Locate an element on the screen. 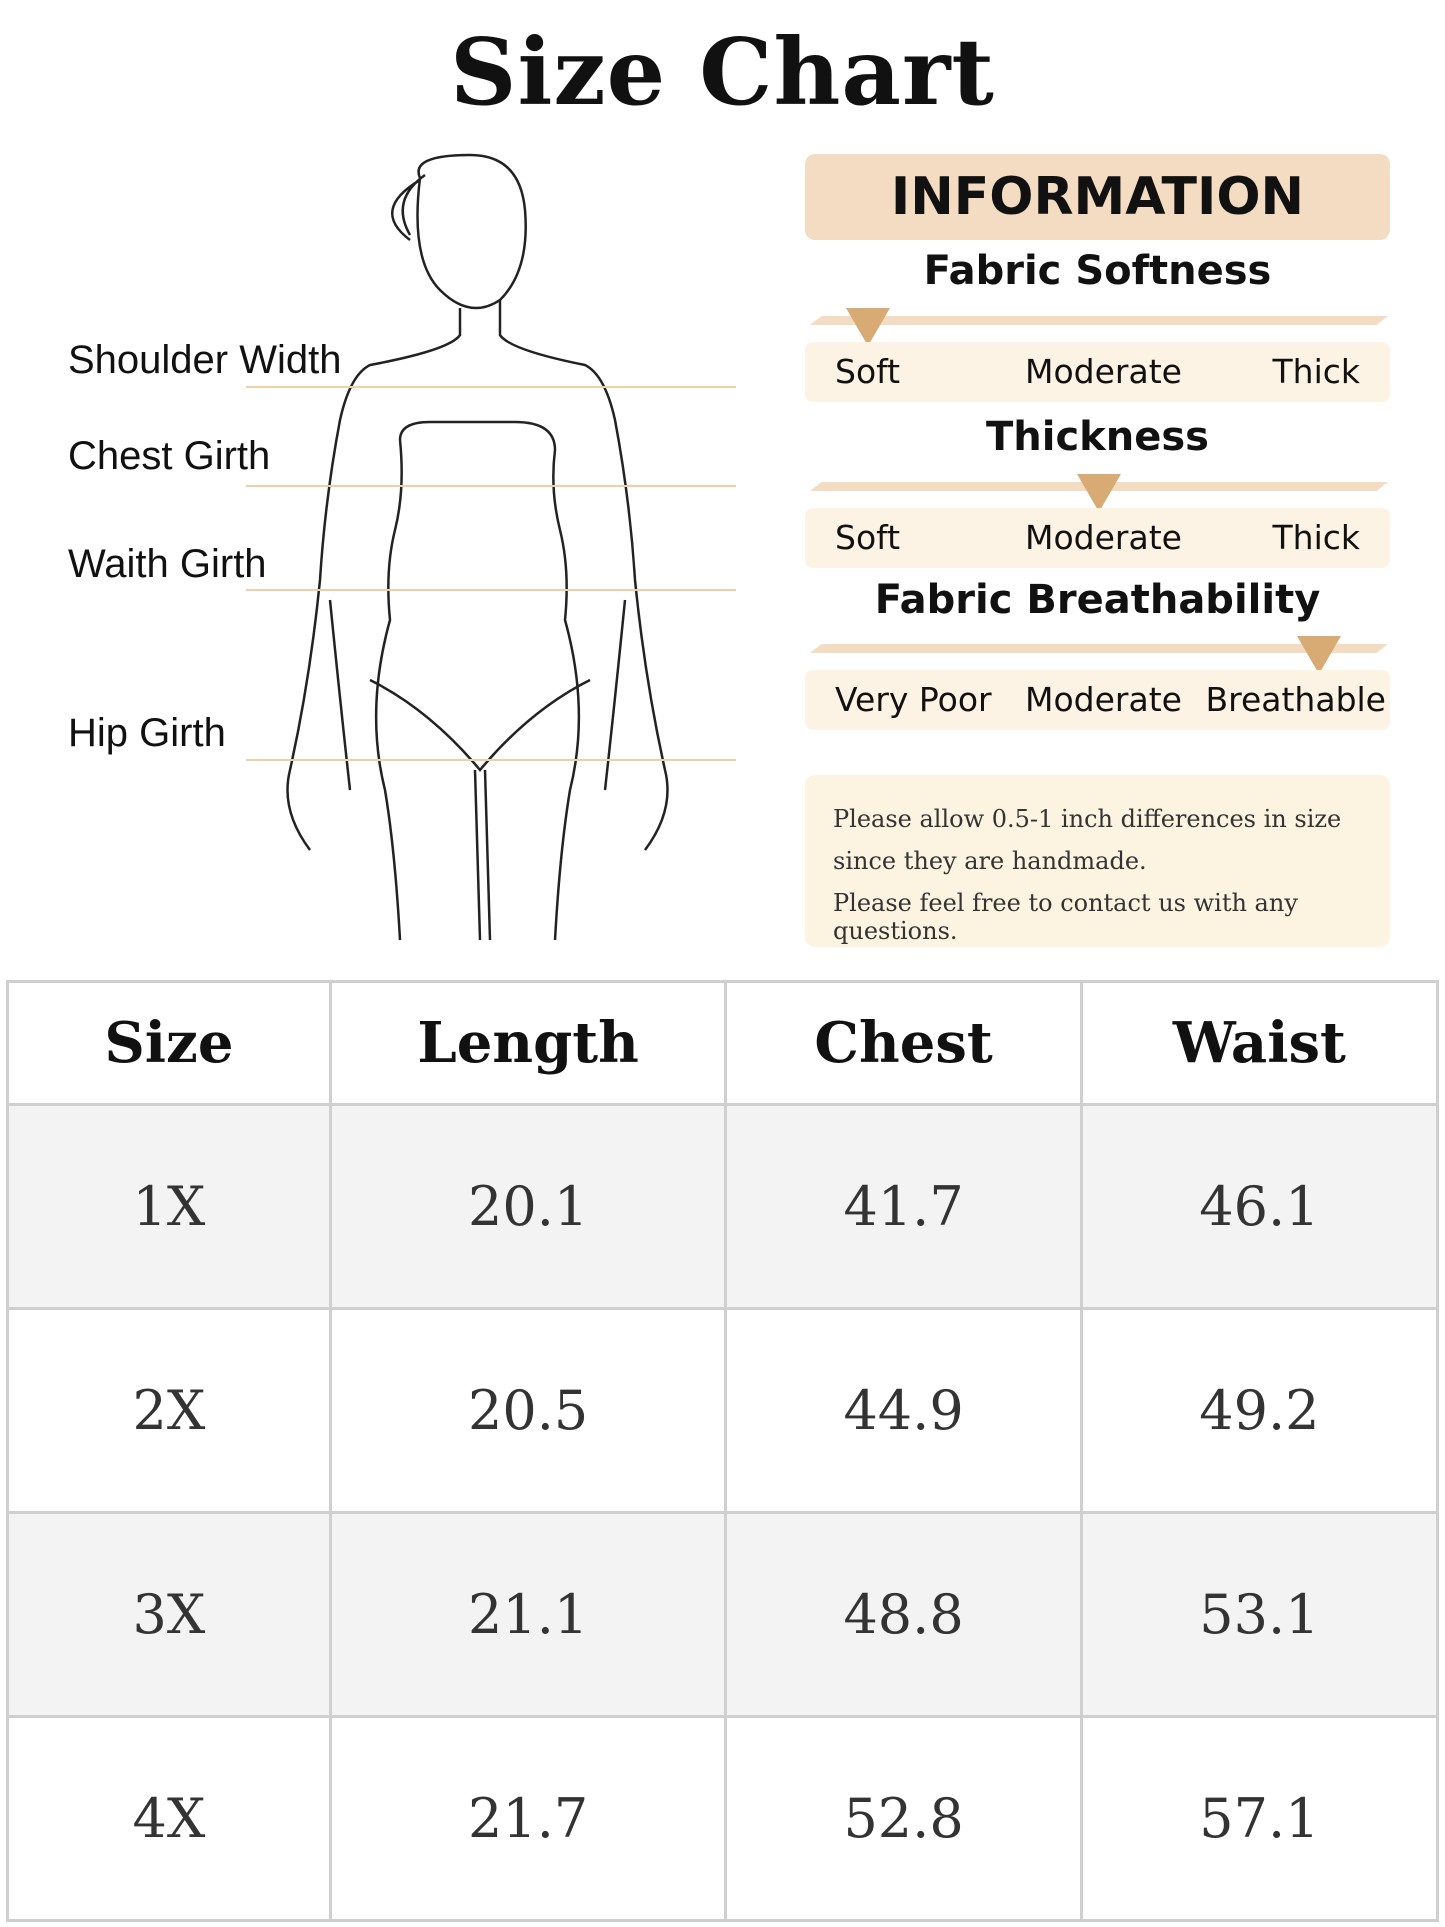  hip-girth-line is located at coordinates (491, 760).